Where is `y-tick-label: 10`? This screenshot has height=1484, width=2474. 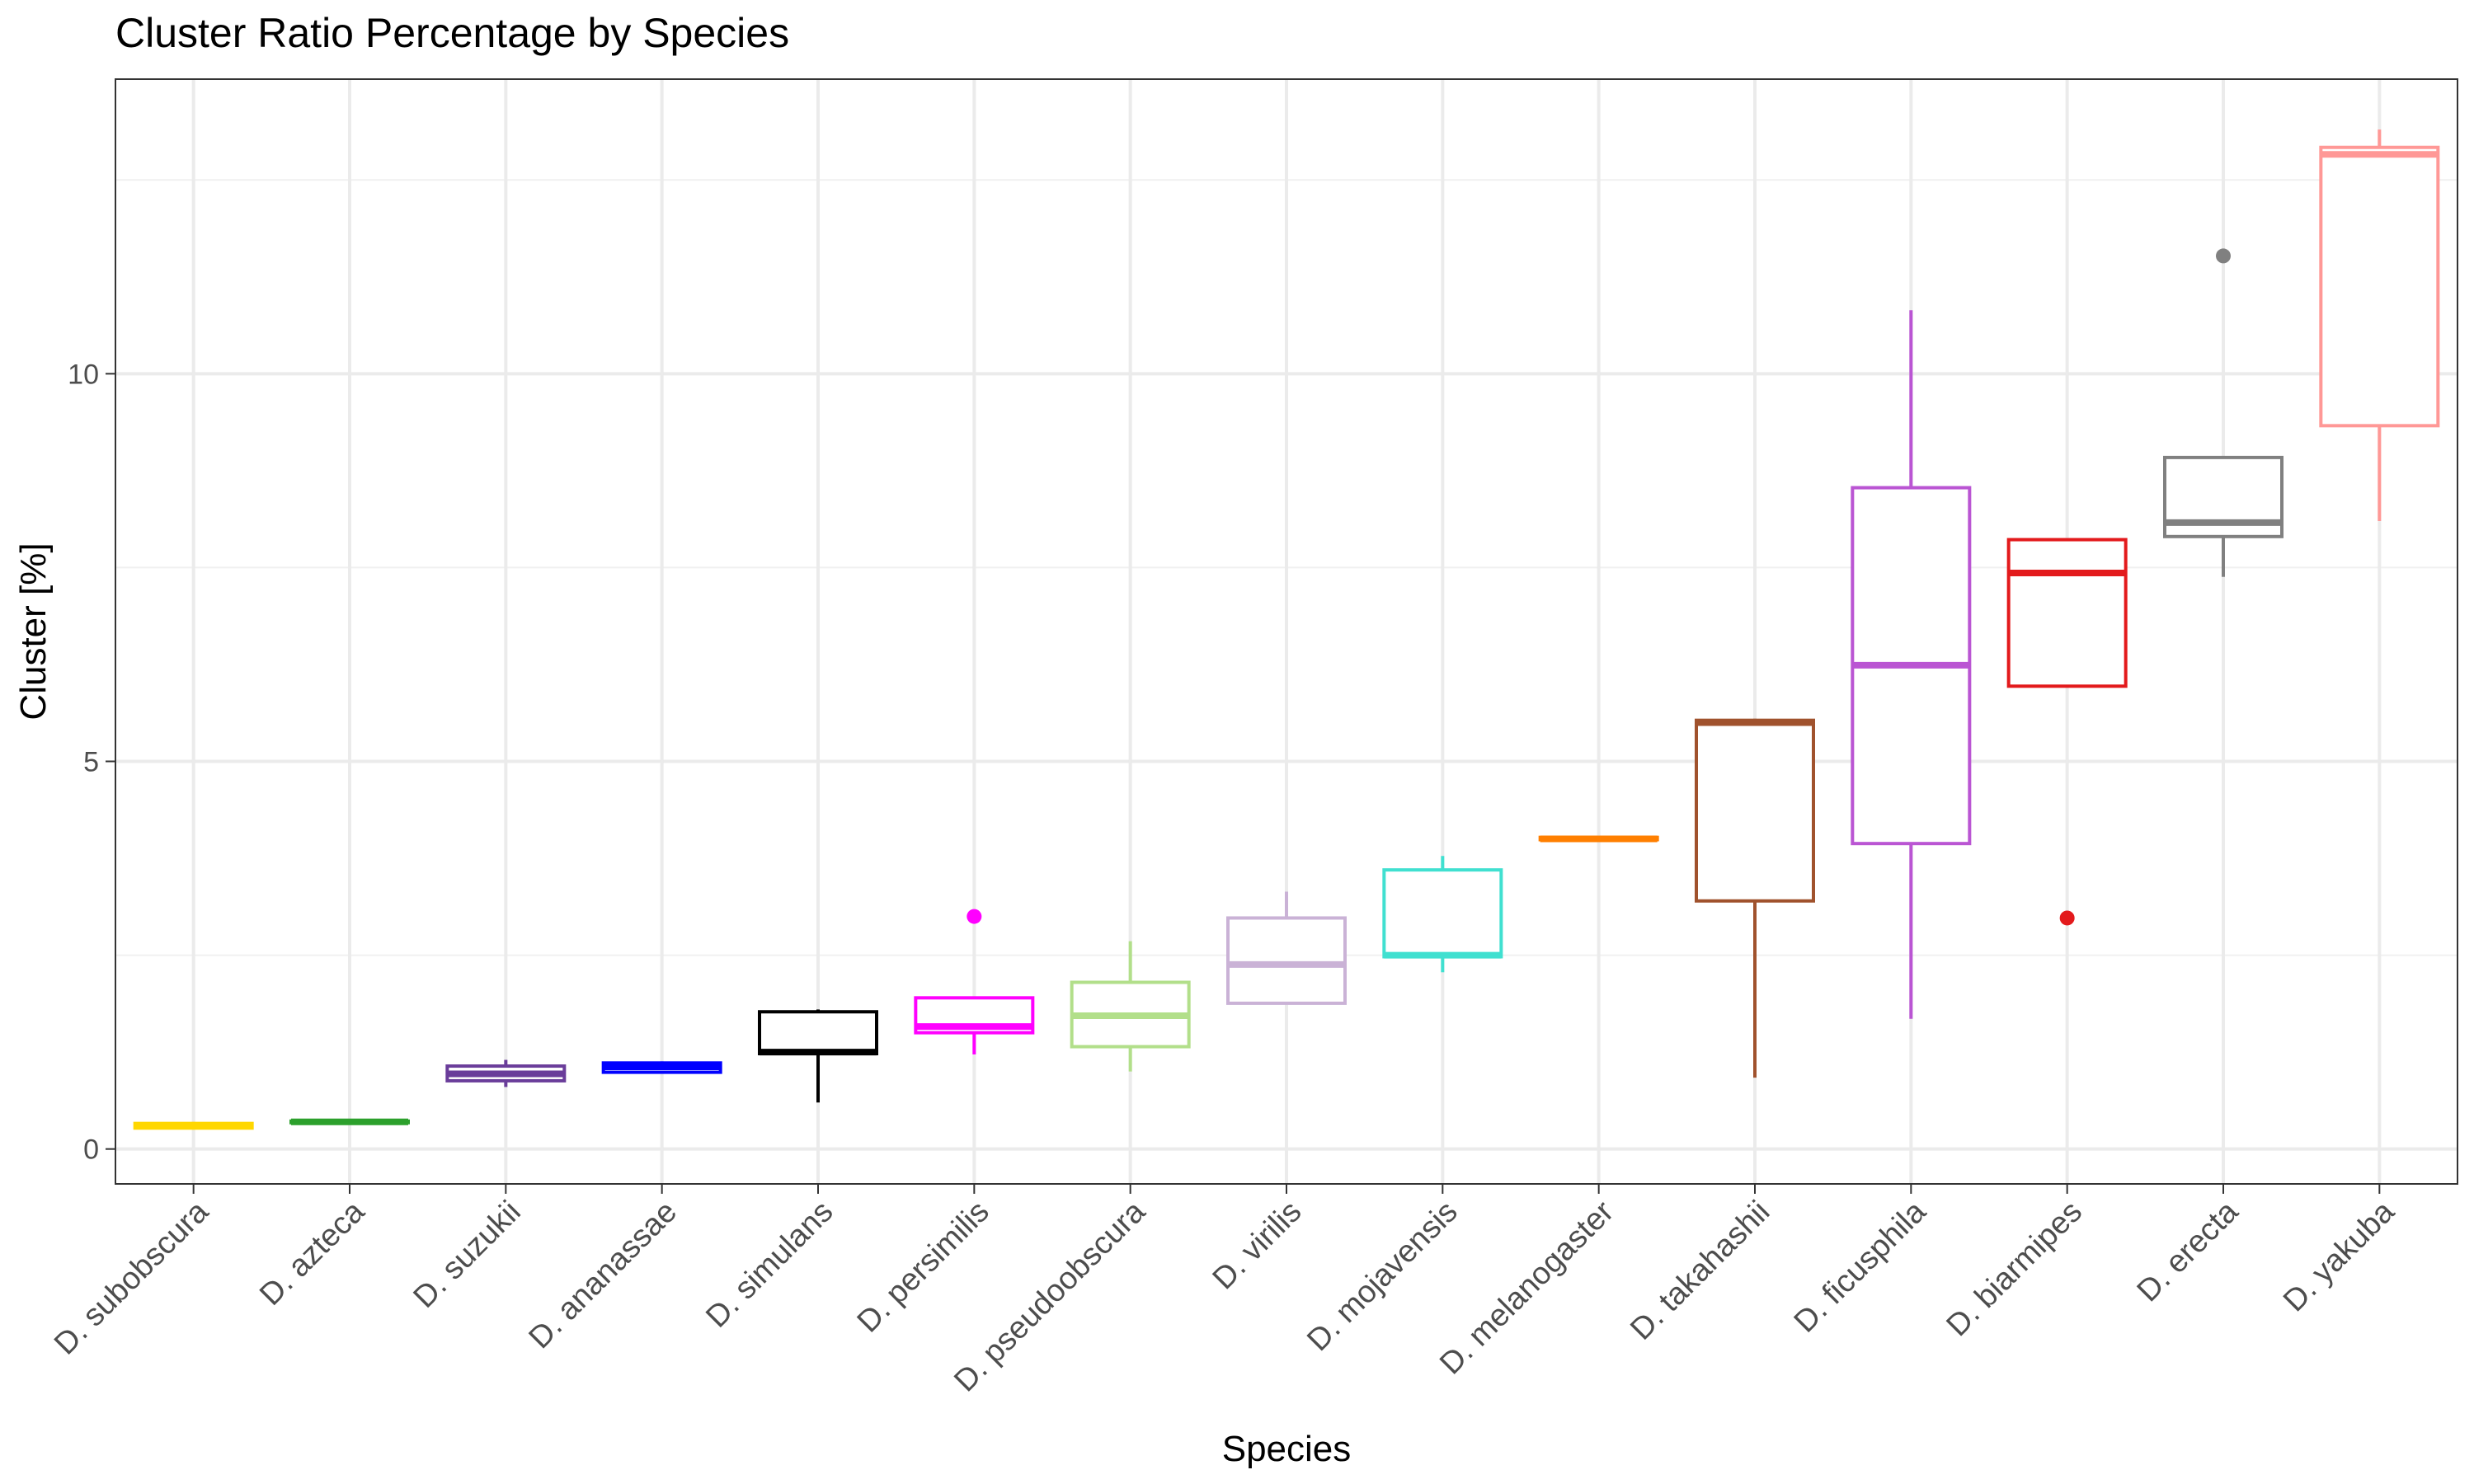 y-tick-label: 10 is located at coordinates (83, 374).